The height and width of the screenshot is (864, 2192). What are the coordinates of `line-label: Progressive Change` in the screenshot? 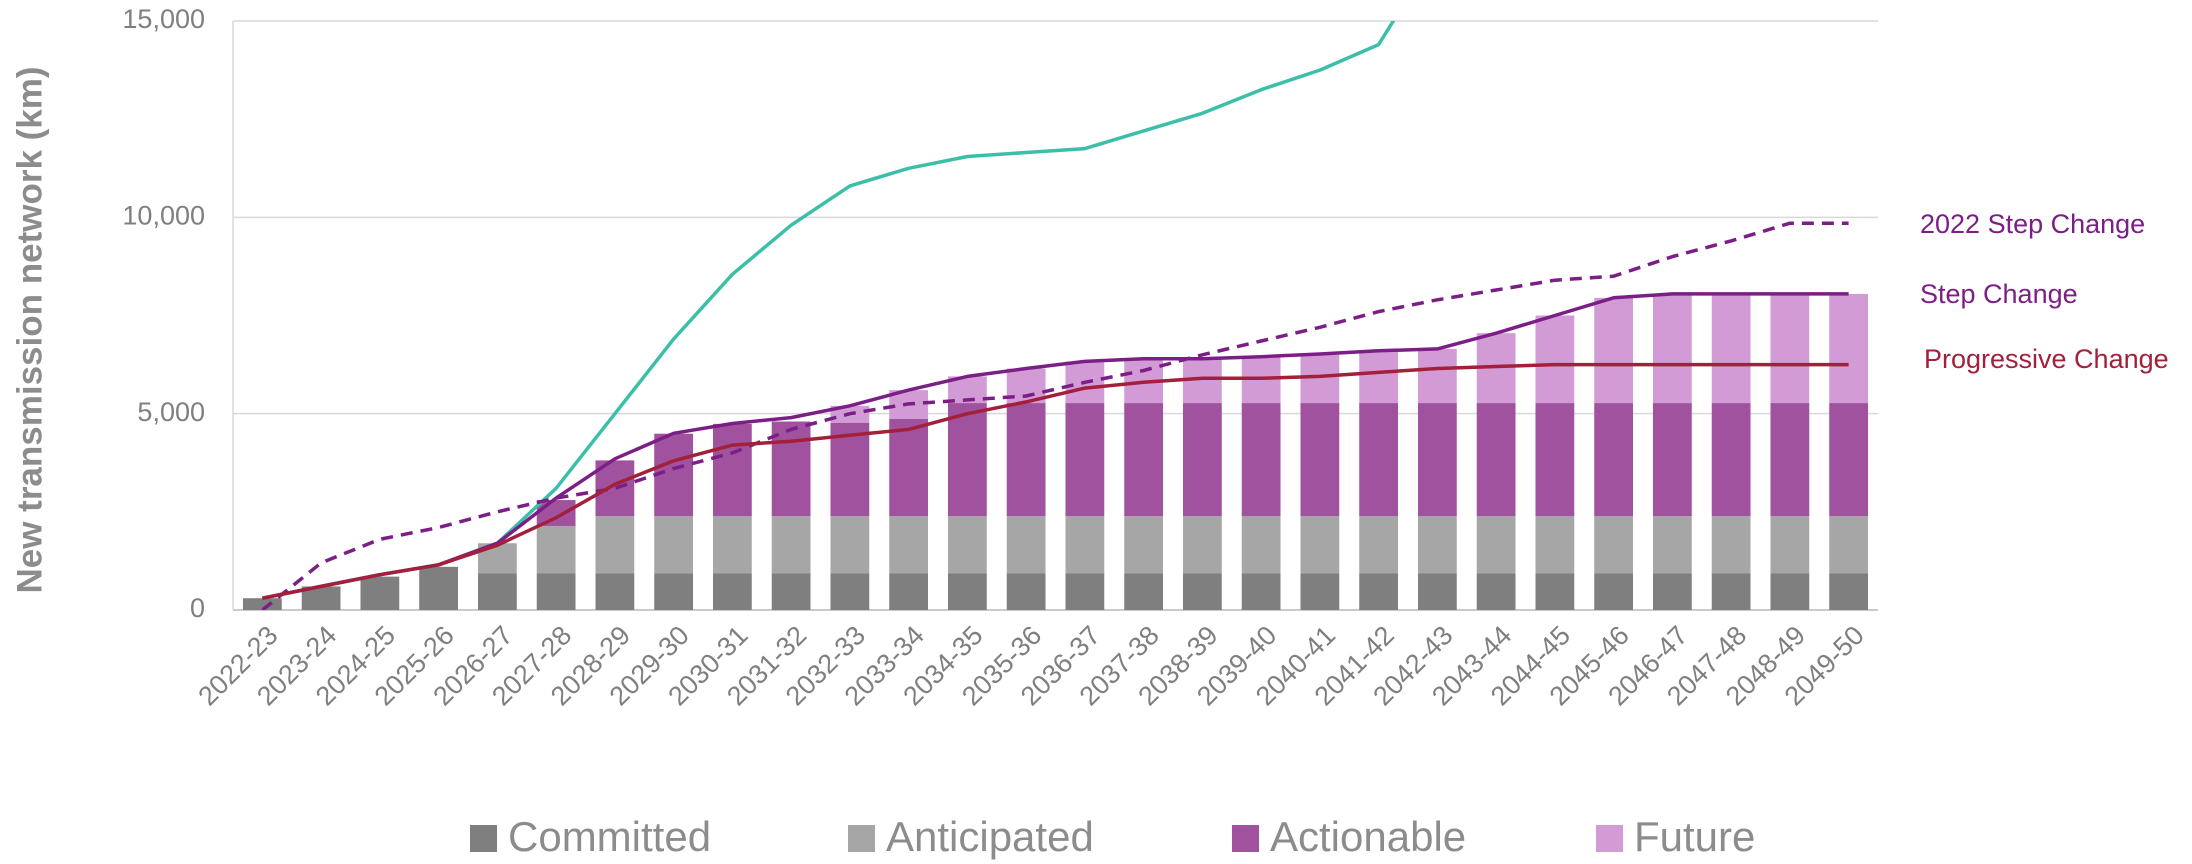 It's located at (2046, 359).